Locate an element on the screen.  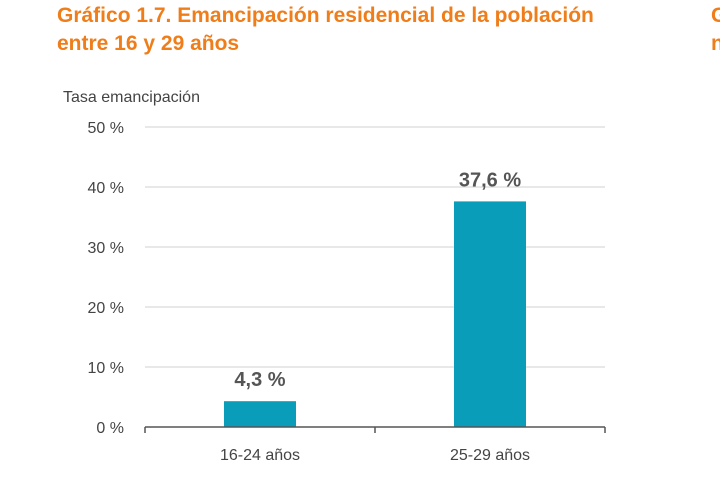
data-label: 4,3 % is located at coordinates (259, 380).